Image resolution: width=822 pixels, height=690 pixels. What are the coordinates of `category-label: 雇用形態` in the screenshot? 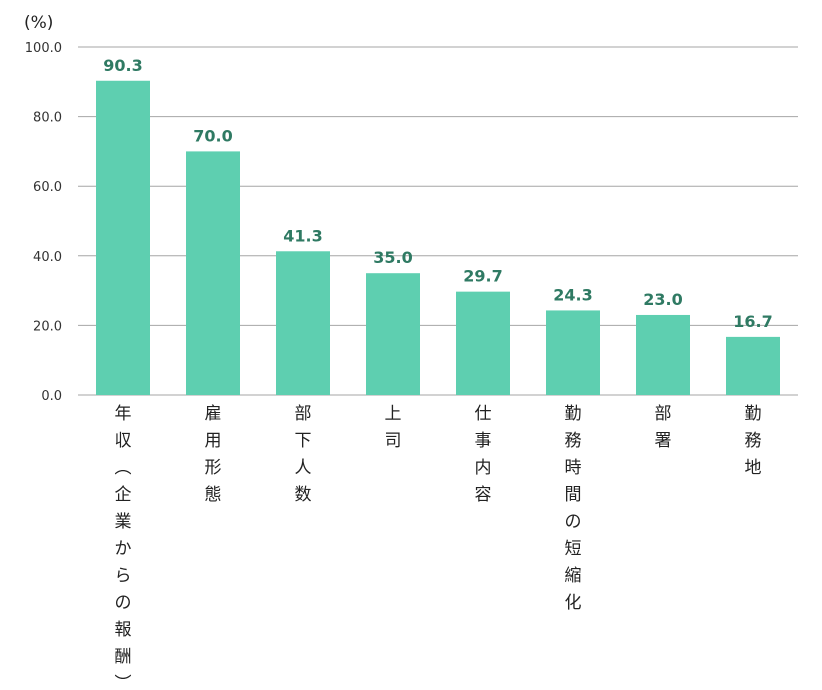 It's located at (213, 454).